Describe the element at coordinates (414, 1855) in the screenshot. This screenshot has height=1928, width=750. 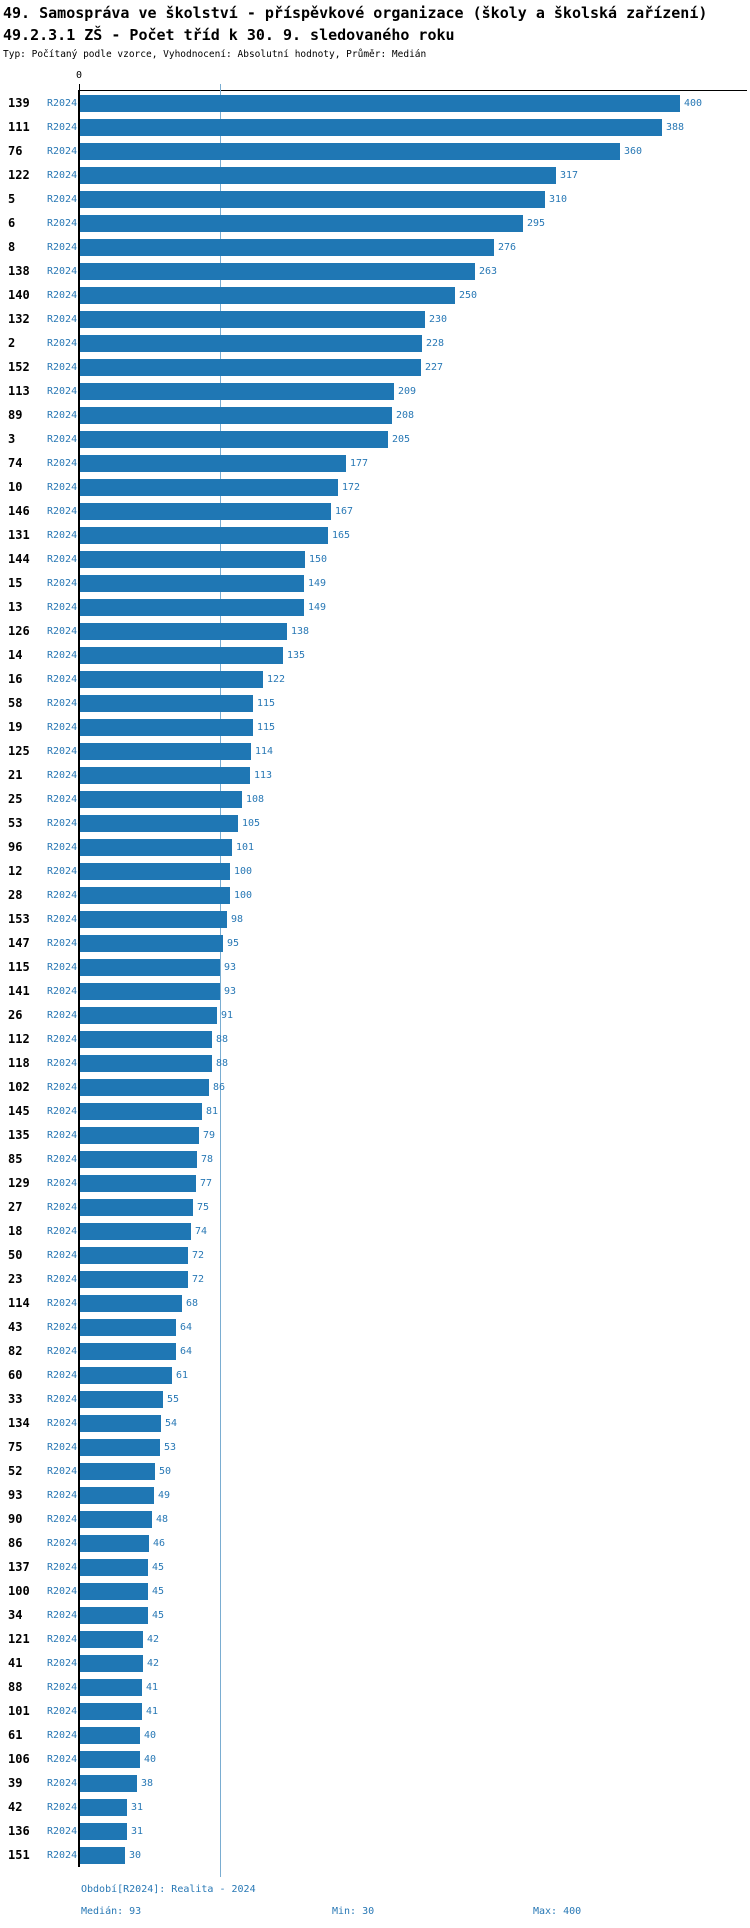
I see `bar-track: 30` at that location.